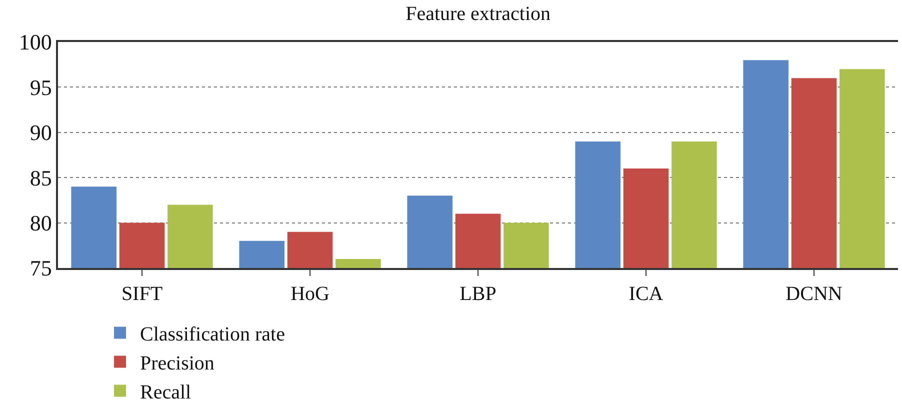 This screenshot has height=414, width=902. What do you see at coordinates (478, 293) in the screenshot?
I see `x-tick-label: LBP` at bounding box center [478, 293].